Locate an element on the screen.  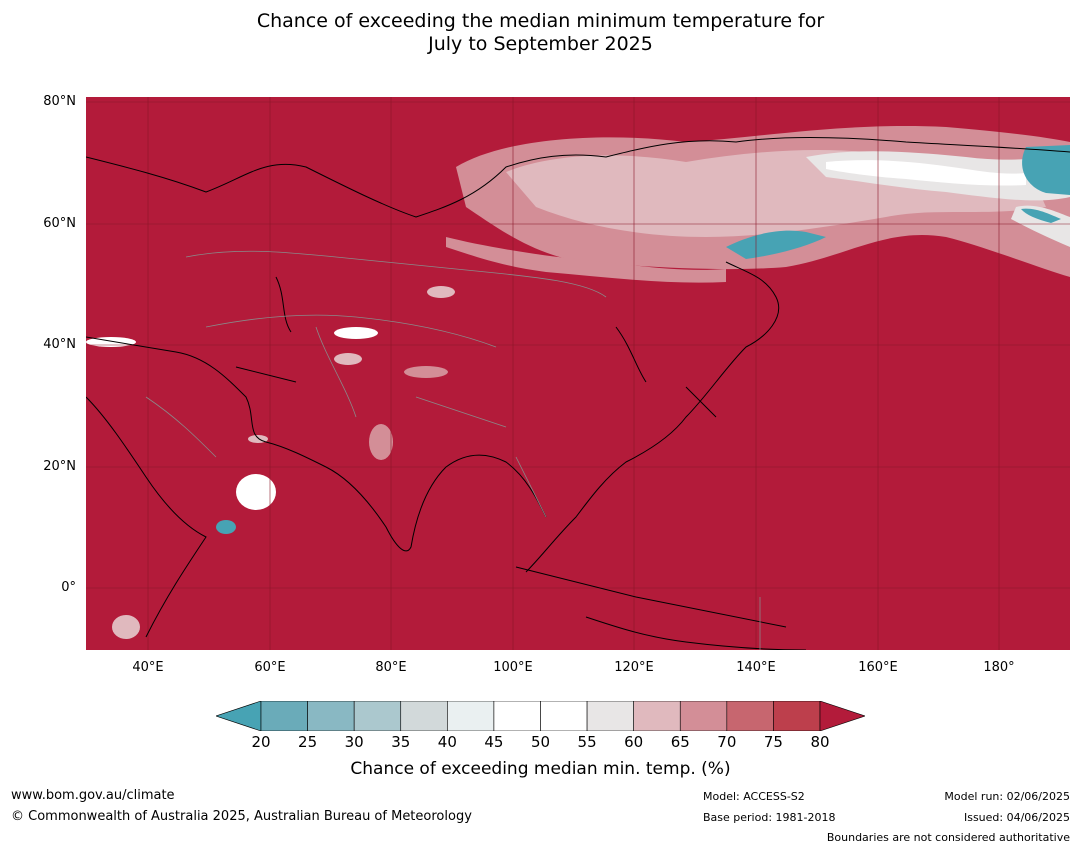
colorbar-tick-label: 20 is located at coordinates (261, 742).